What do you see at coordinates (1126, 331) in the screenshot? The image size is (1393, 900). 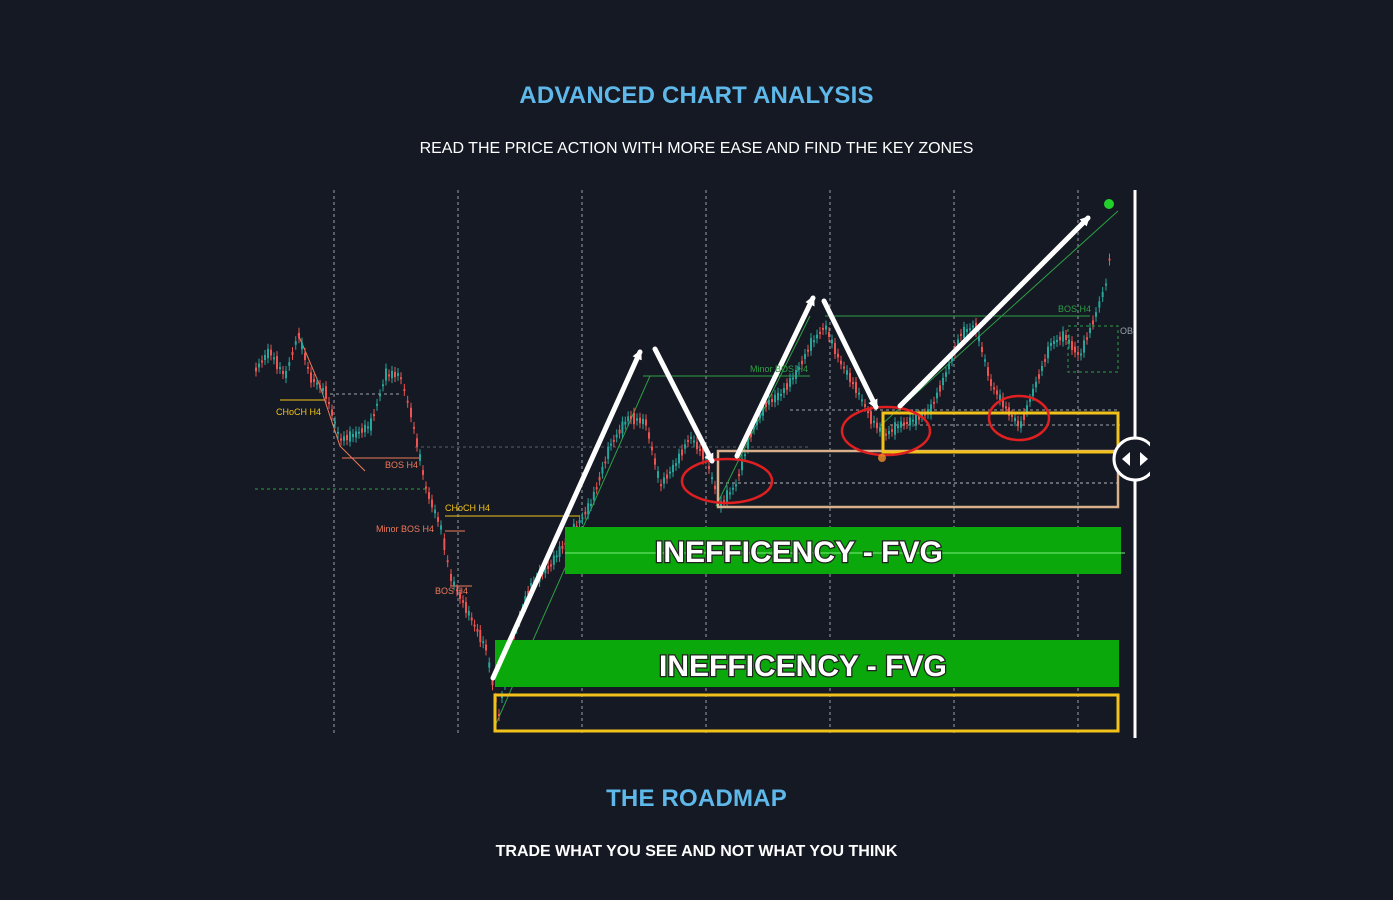 I see `label-ob: OB` at bounding box center [1126, 331].